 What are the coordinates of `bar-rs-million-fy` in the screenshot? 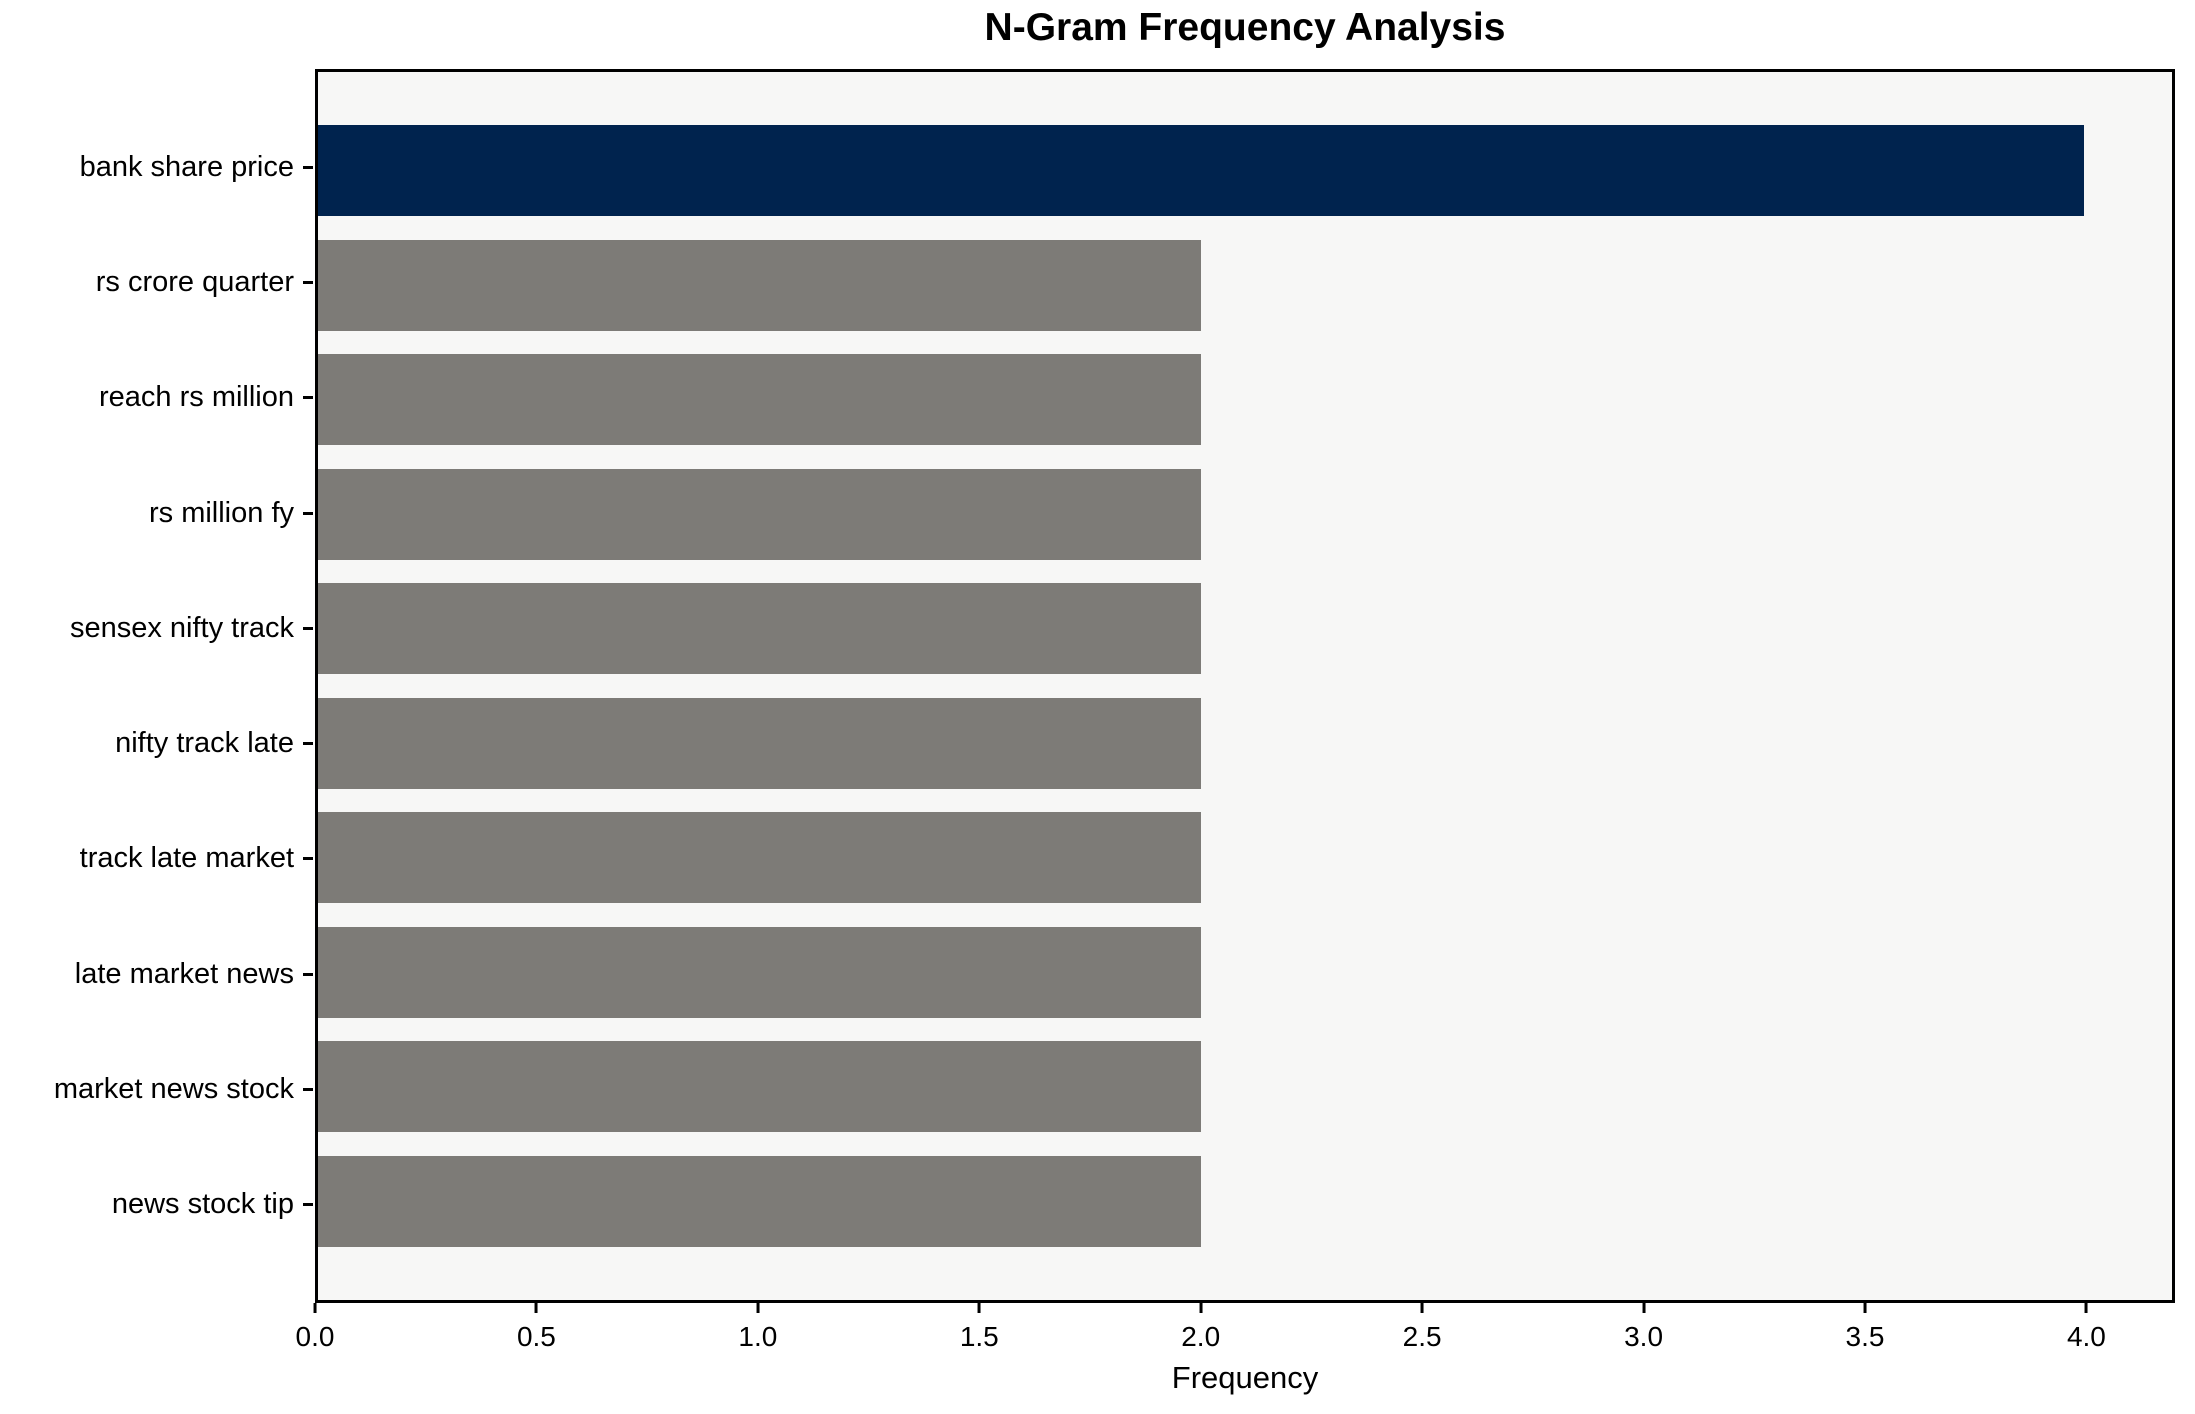 It's located at (759, 514).